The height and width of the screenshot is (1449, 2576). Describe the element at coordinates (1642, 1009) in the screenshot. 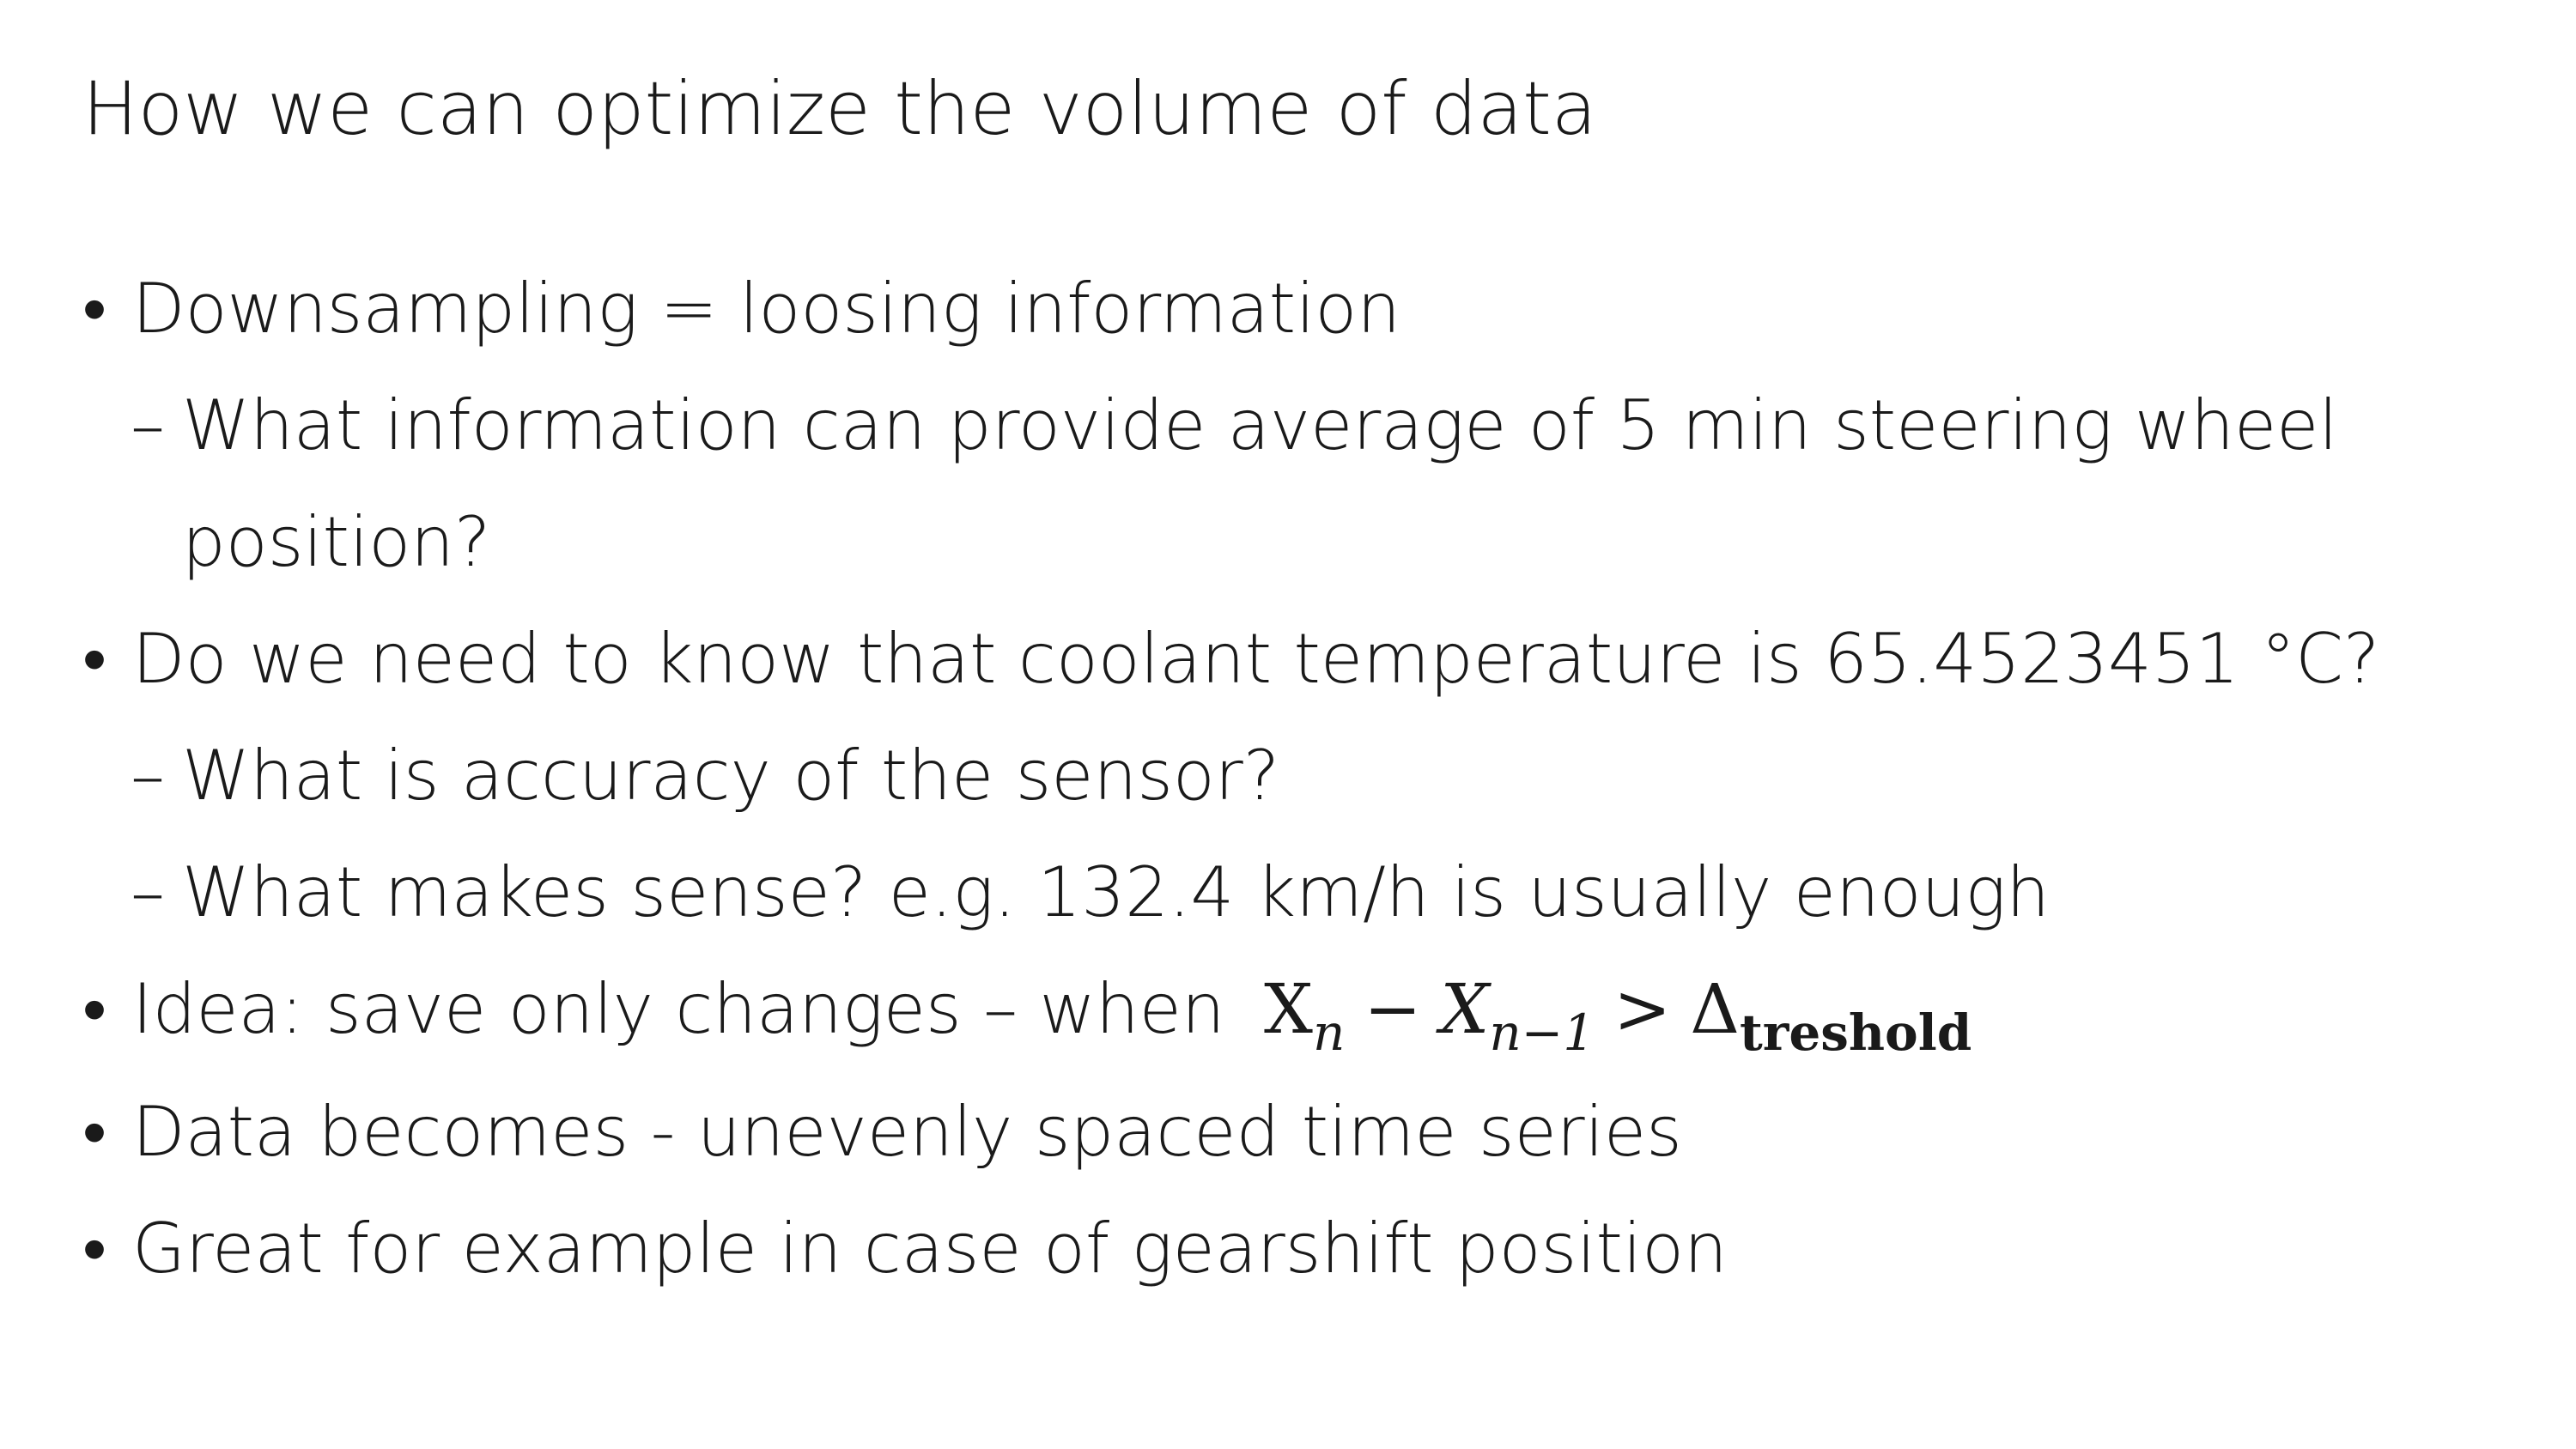

I see `formula-greater: >` at that location.